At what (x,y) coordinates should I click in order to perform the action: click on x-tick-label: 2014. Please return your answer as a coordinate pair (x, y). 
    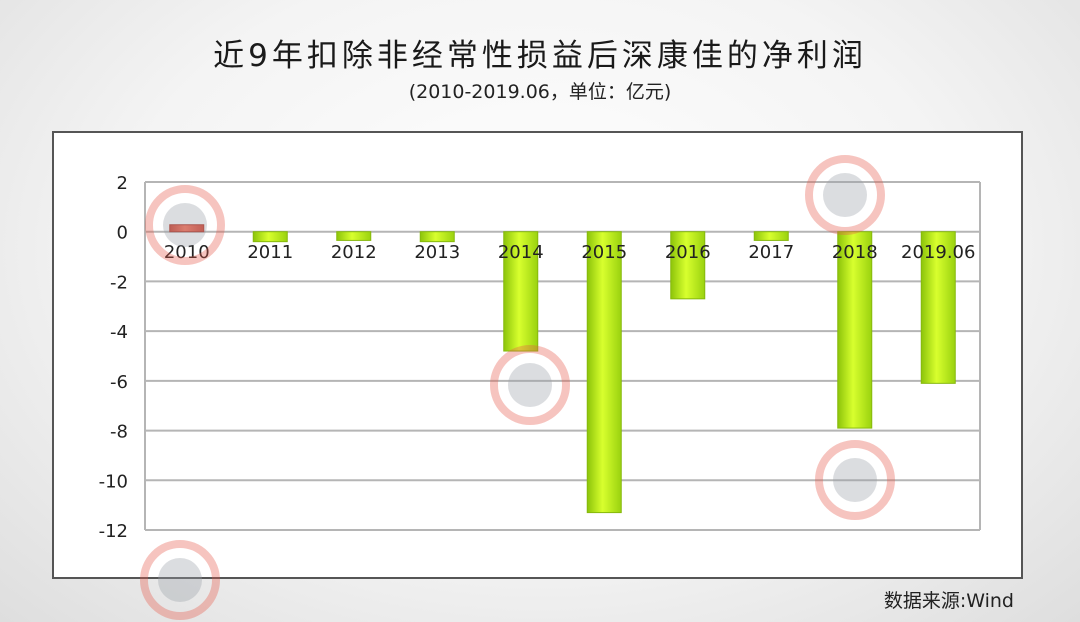
    Looking at the image, I should click on (521, 252).